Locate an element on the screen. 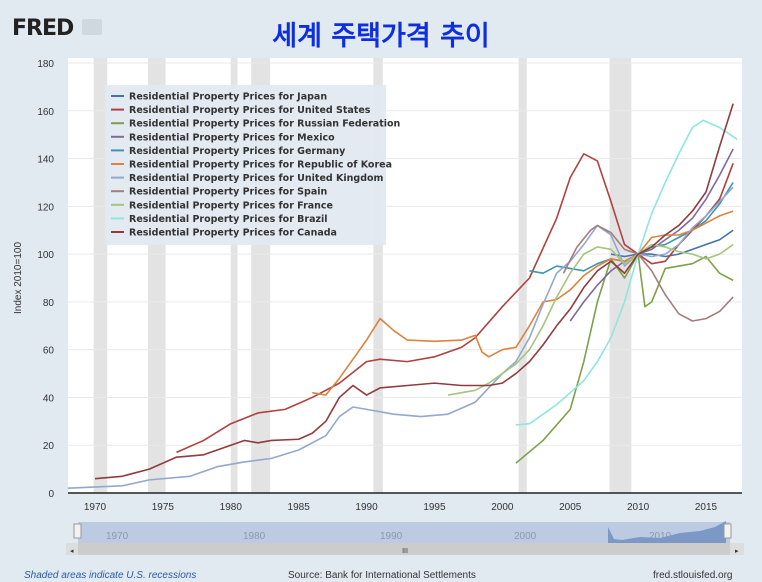 The height and width of the screenshot is (582, 762). site-link: fred.stlouisfed.org is located at coordinates (693, 575).